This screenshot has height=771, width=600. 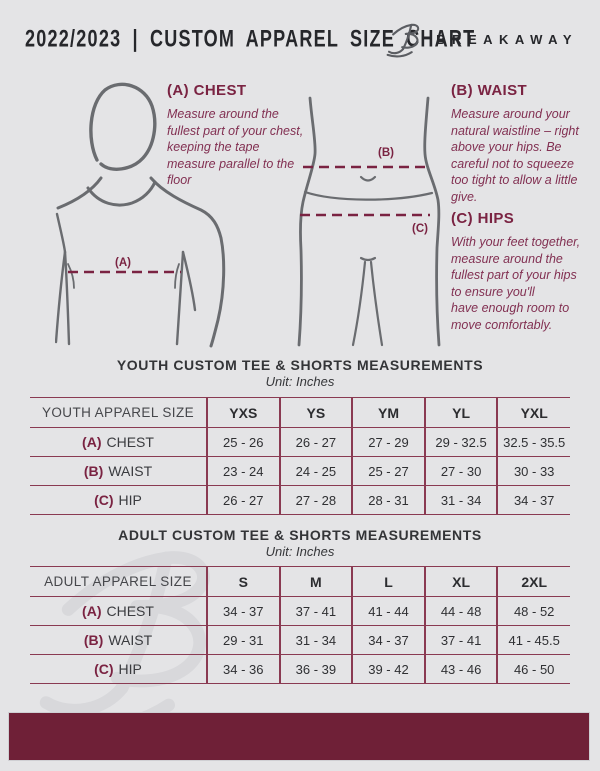 I want to click on youth-size-ym: YM, so click(x=388, y=412).